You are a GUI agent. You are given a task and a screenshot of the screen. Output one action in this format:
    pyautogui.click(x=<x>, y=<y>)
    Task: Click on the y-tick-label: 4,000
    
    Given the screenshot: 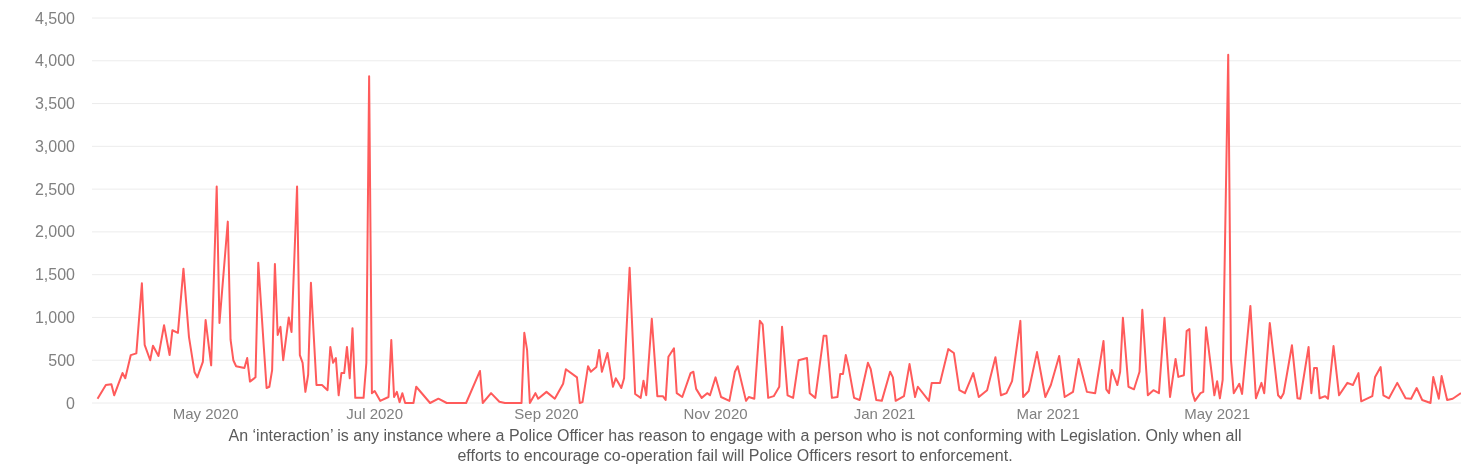 What is the action you would take?
    pyautogui.click(x=55, y=61)
    